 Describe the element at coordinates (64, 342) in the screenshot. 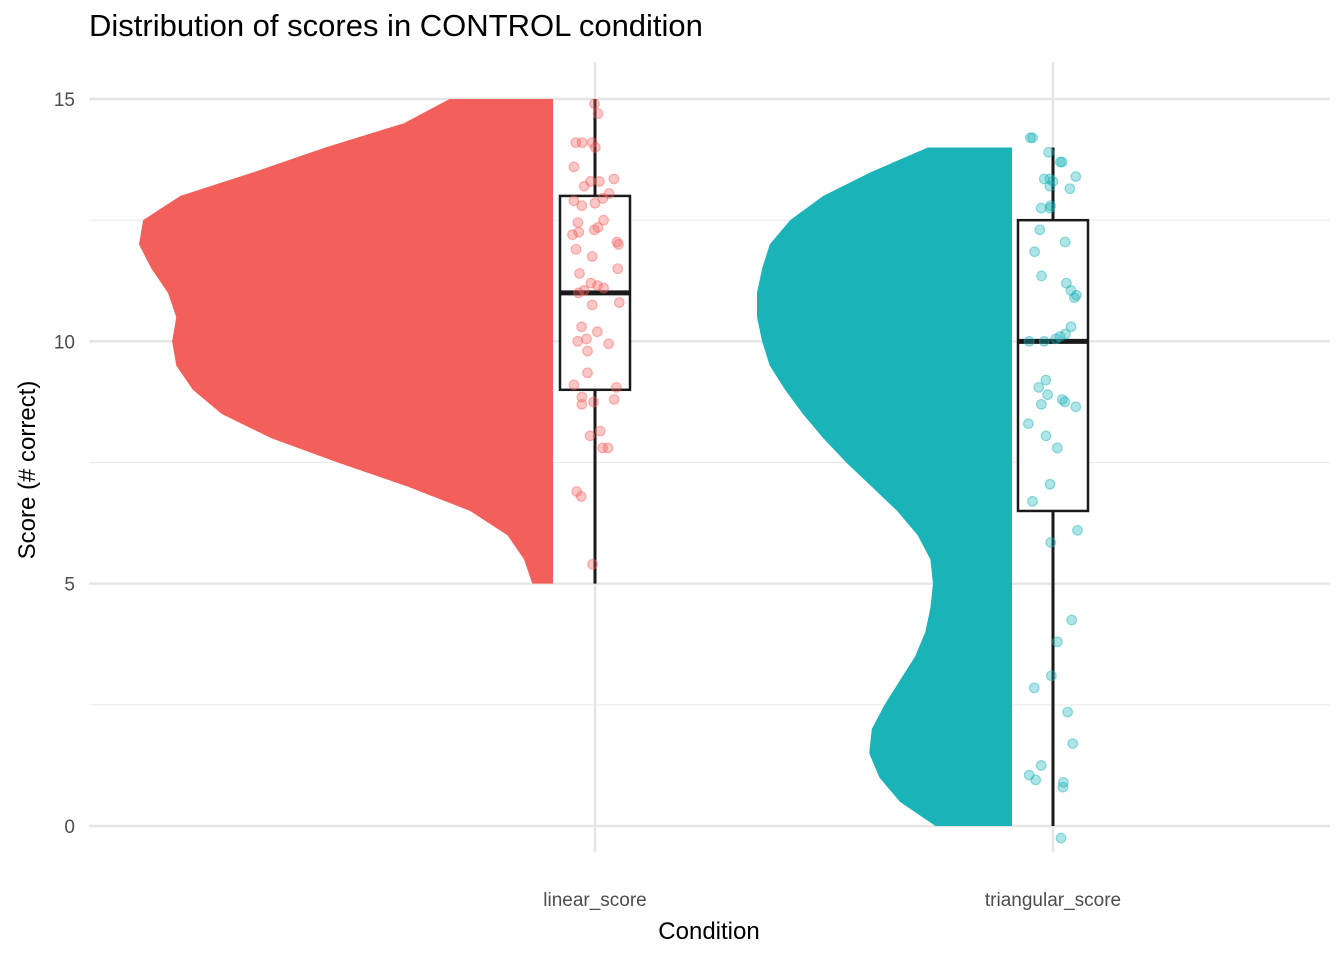

I see `y-tick-label: 10` at that location.